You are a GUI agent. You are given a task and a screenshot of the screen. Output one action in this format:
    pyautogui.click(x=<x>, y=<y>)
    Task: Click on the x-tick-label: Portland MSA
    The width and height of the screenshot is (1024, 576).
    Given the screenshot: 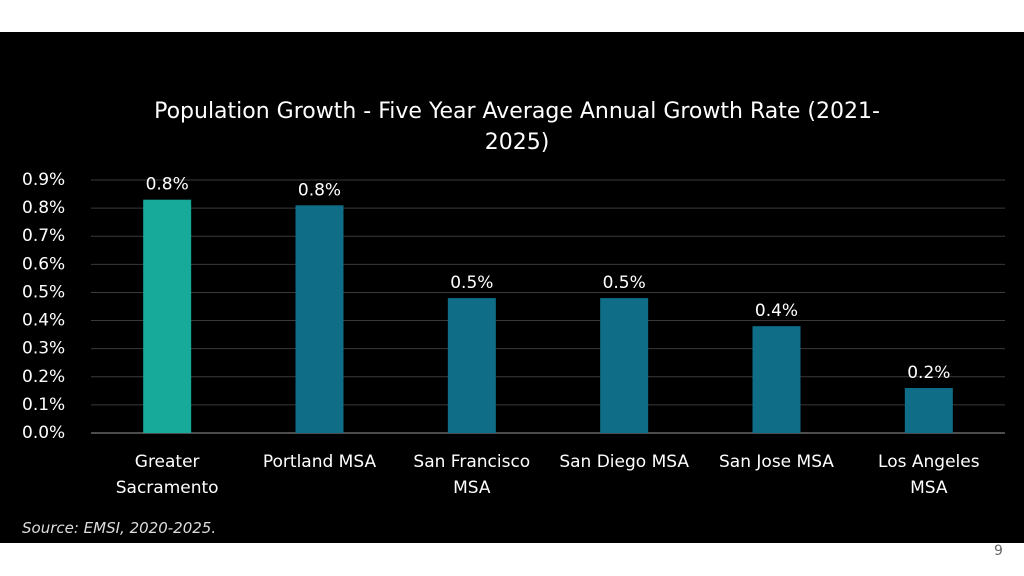 What is the action you would take?
    pyautogui.click(x=319, y=462)
    